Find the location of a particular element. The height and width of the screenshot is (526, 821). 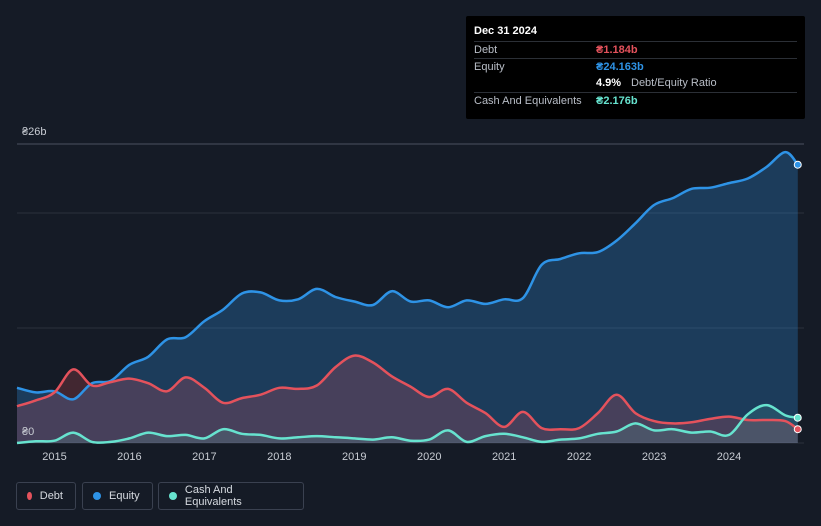

x-tick-label: 2022 is located at coordinates (579, 457).